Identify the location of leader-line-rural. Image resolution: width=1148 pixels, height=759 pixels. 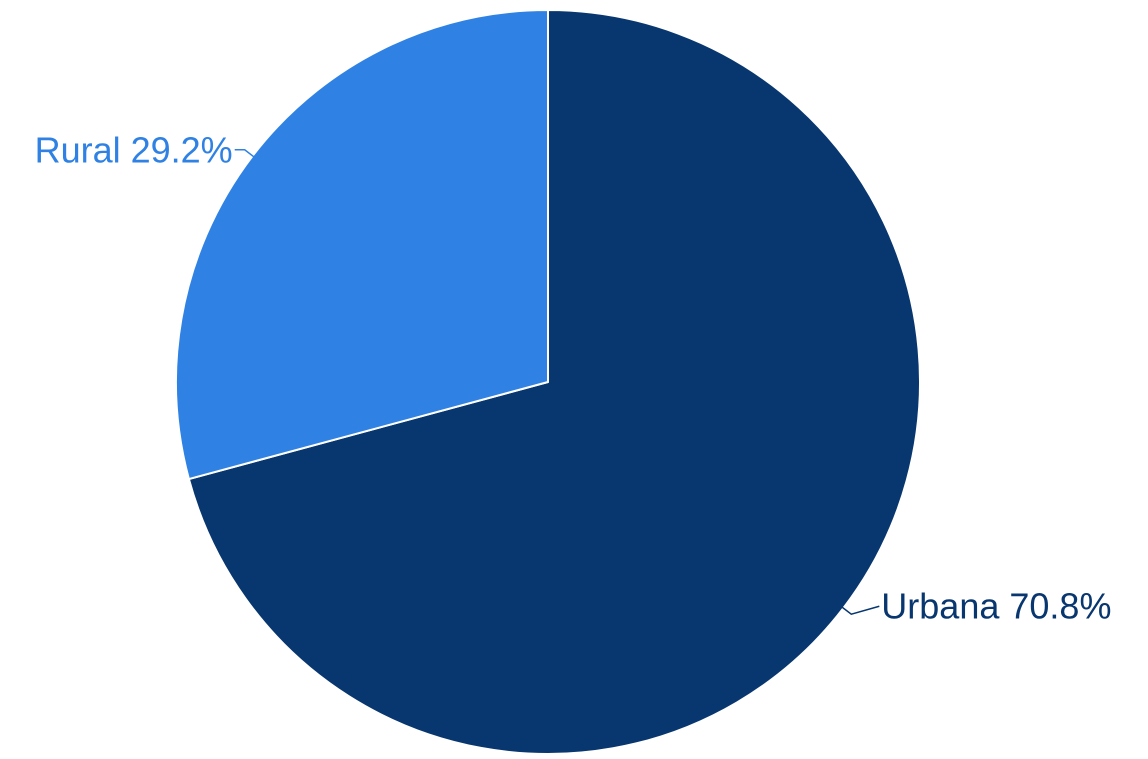
(246, 155).